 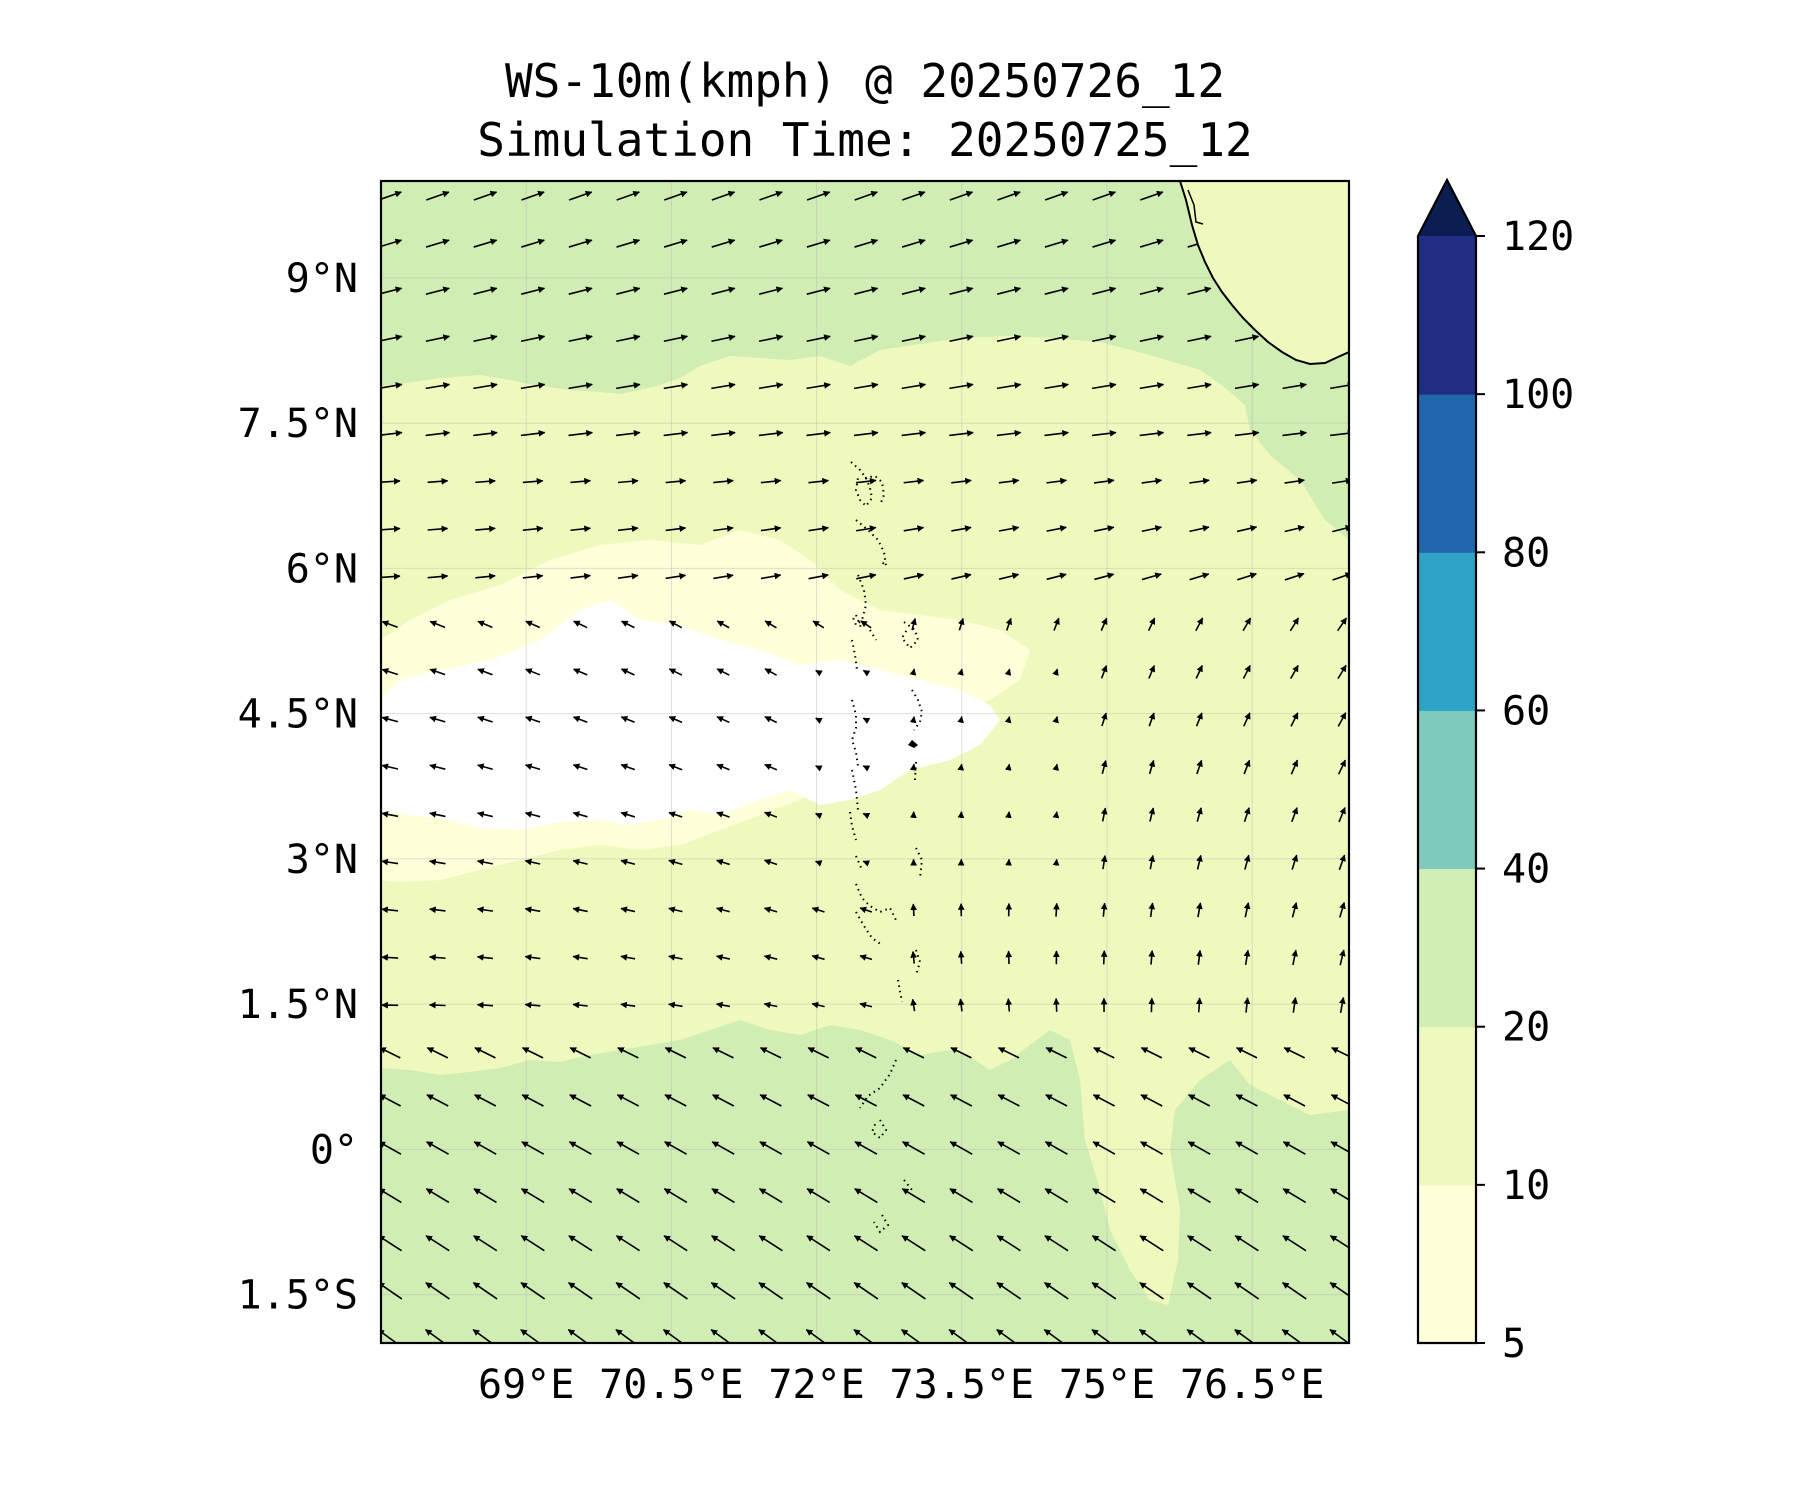 I want to click on x-tick-label: 69°E, so click(x=526, y=1385).